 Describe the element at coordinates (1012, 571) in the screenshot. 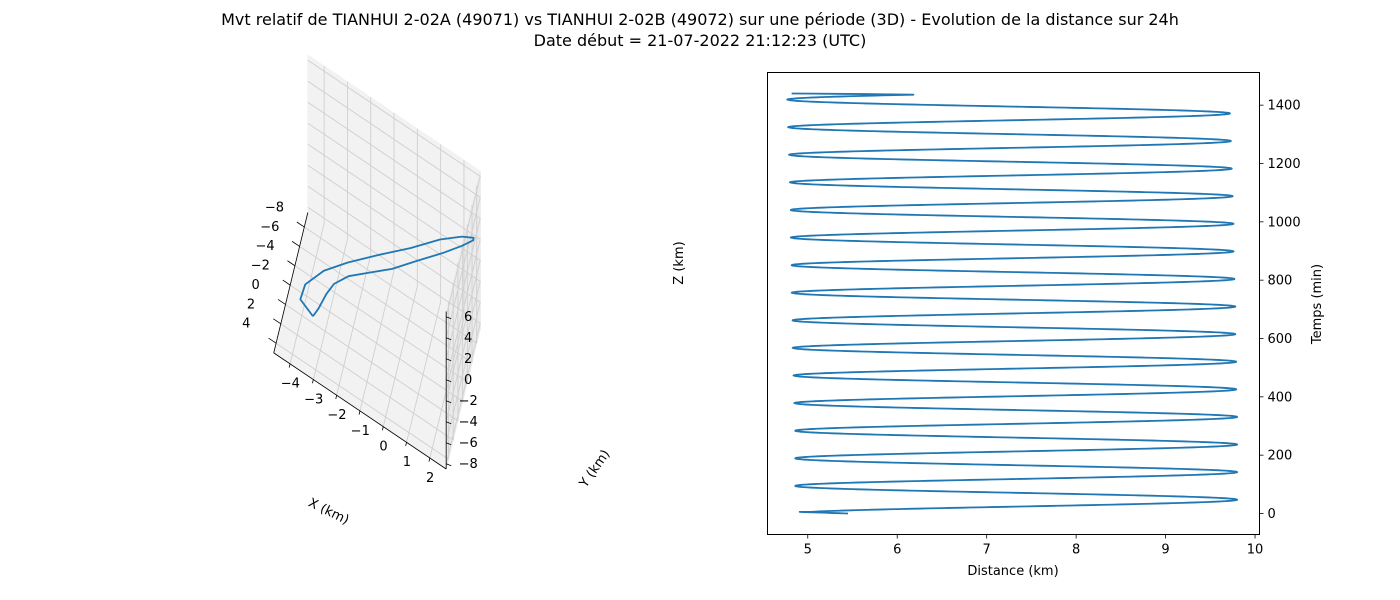

I see `x-axis-label: Distance (km)` at that location.